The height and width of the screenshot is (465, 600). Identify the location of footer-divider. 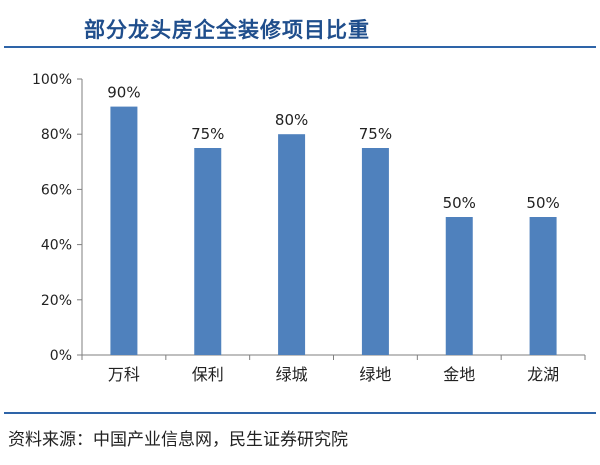
(300, 413).